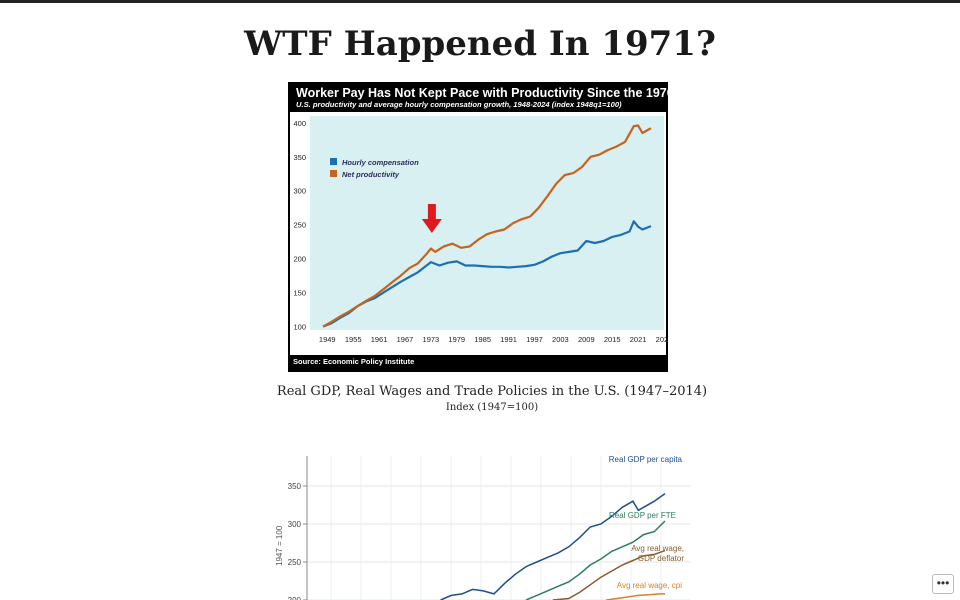 The image size is (960, 600). I want to click on series-label: Real GDP per FTE, so click(642, 515).